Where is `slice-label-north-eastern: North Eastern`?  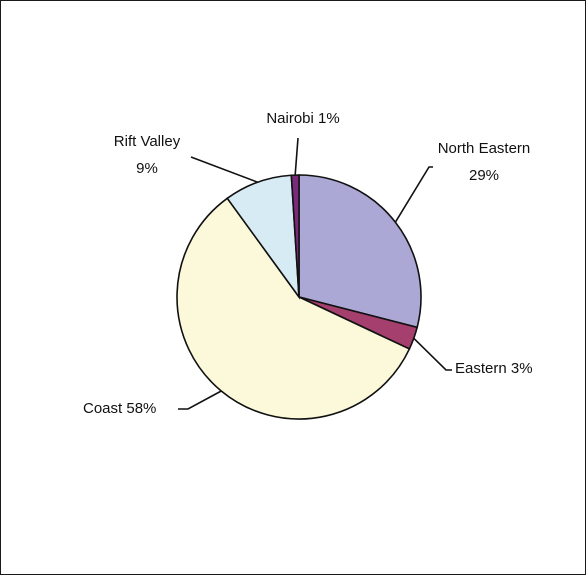
slice-label-north-eastern: North Eastern is located at coordinates (484, 148).